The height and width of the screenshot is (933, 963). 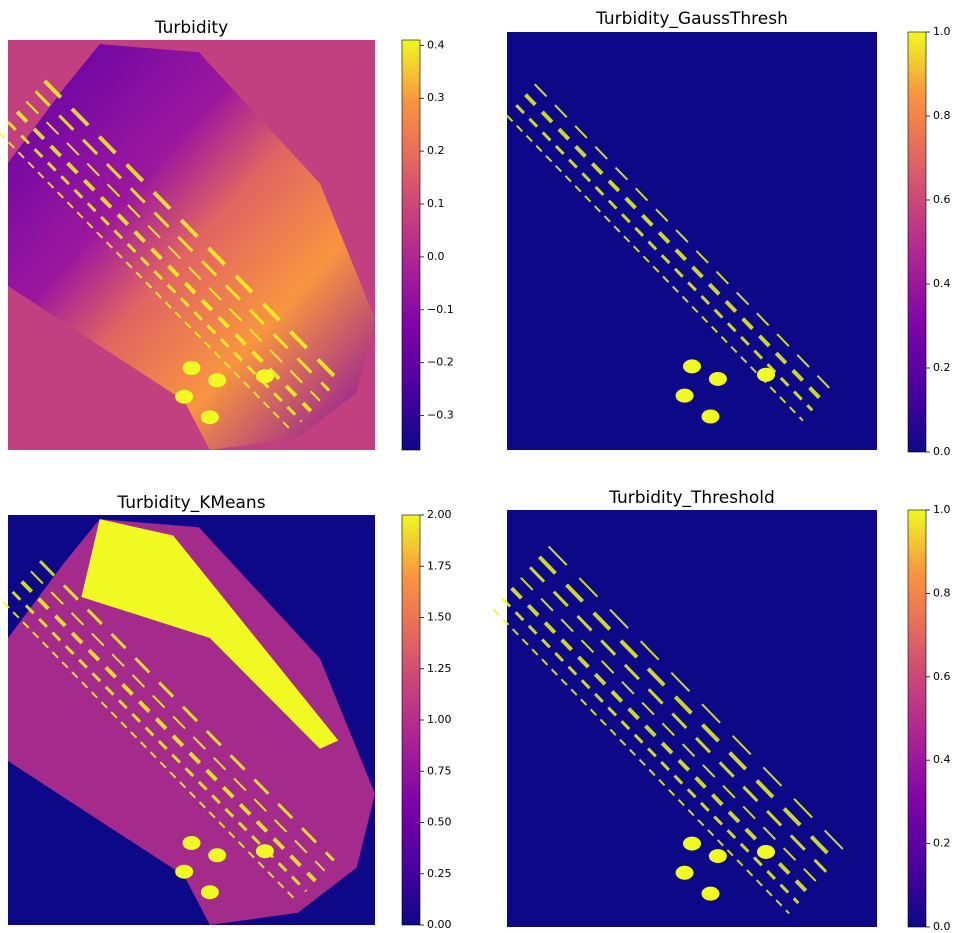 What do you see at coordinates (439, 719) in the screenshot?
I see `colorbar-tick-label: 1.00` at bounding box center [439, 719].